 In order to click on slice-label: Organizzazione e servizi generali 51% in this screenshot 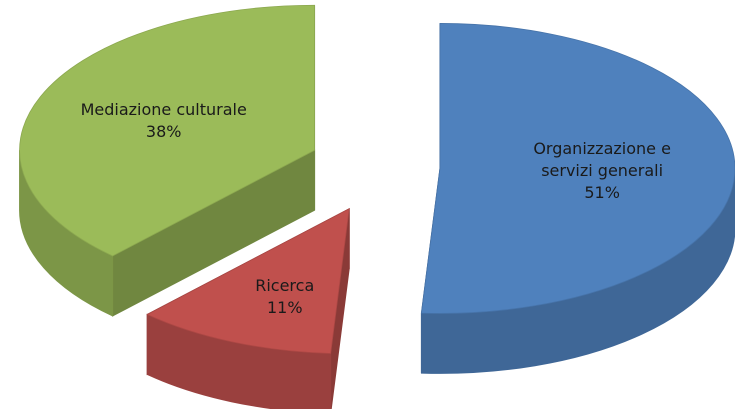, I will do `click(602, 171)`.